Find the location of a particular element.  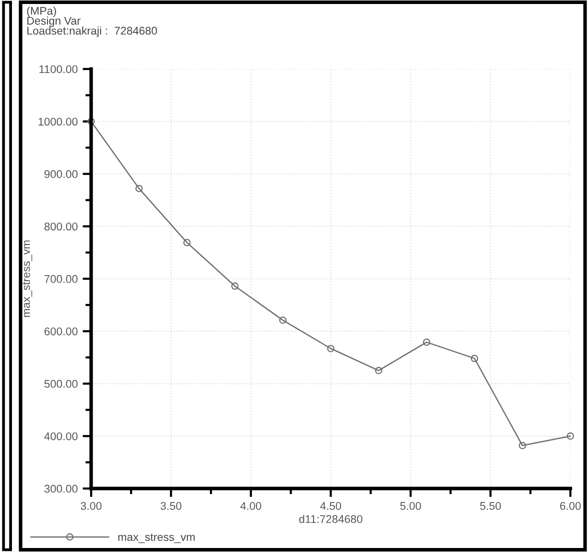

x-tick-label: 6.00 is located at coordinates (570, 506).